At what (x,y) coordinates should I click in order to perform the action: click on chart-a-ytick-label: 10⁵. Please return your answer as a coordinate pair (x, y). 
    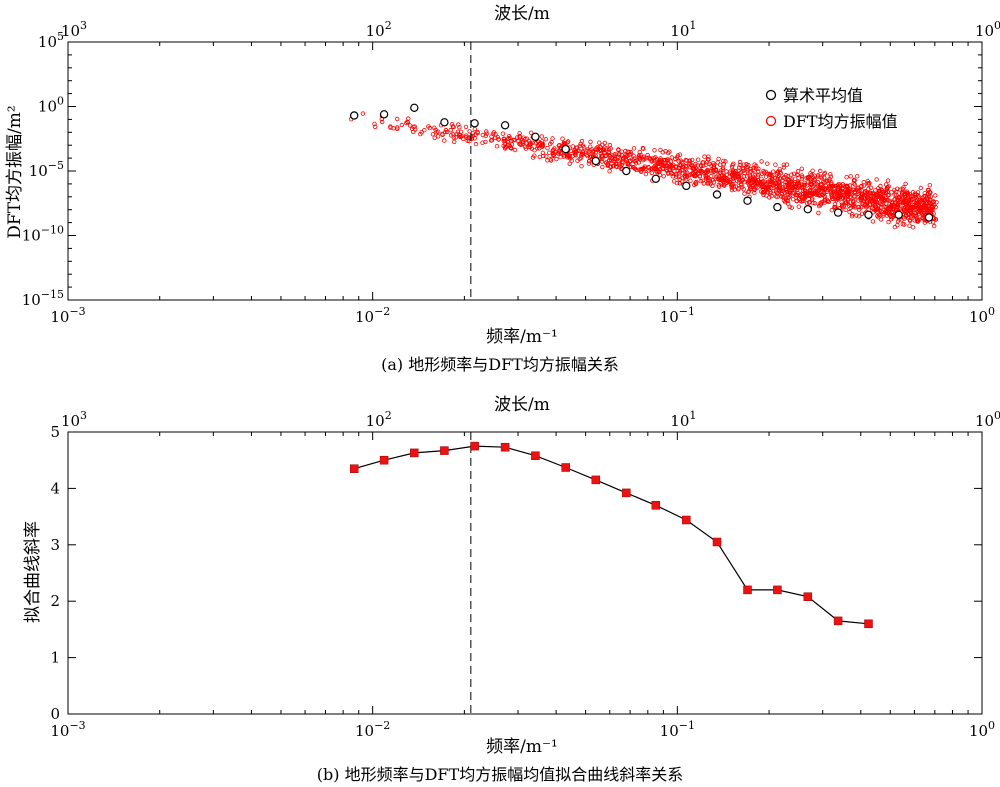
    Looking at the image, I should click on (51, 40).